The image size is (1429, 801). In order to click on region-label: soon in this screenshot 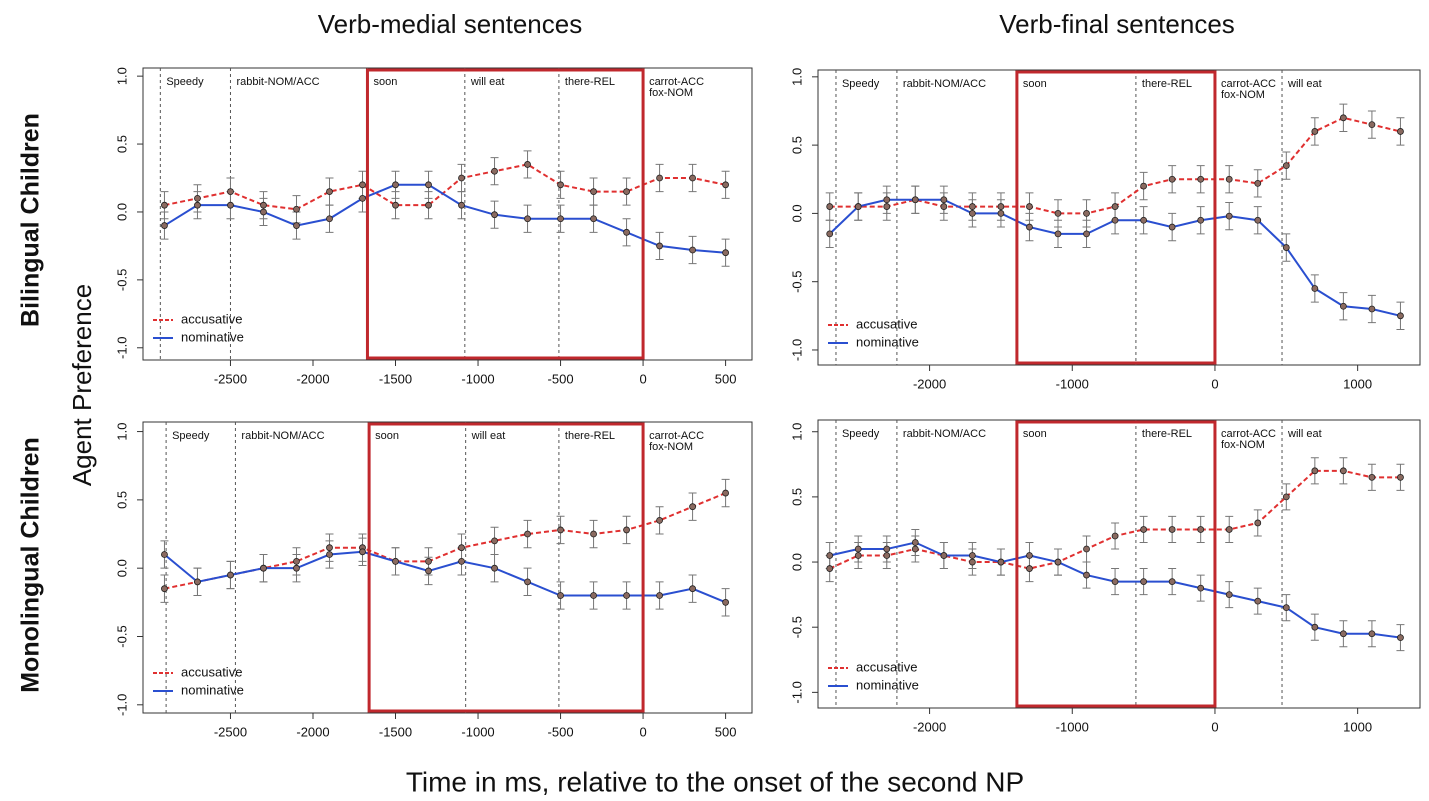, I will do `click(385, 82)`.